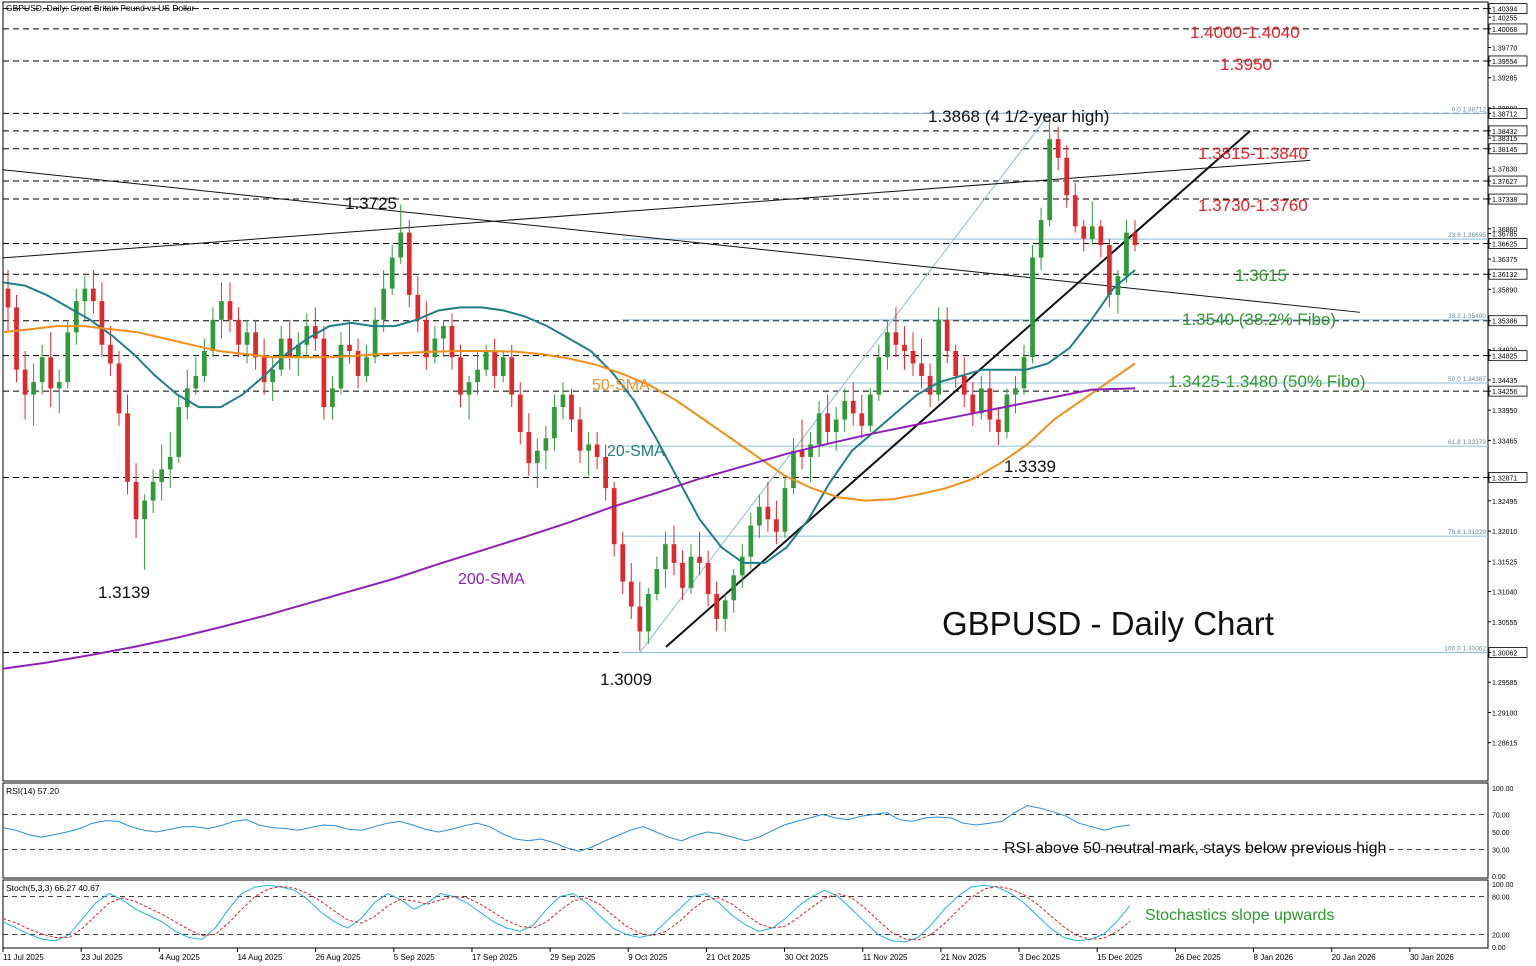 Image resolution: width=1536 pixels, height=966 pixels. Describe the element at coordinates (807, 957) in the screenshot. I see `date-tick-label: 30 Oct 2025` at that location.